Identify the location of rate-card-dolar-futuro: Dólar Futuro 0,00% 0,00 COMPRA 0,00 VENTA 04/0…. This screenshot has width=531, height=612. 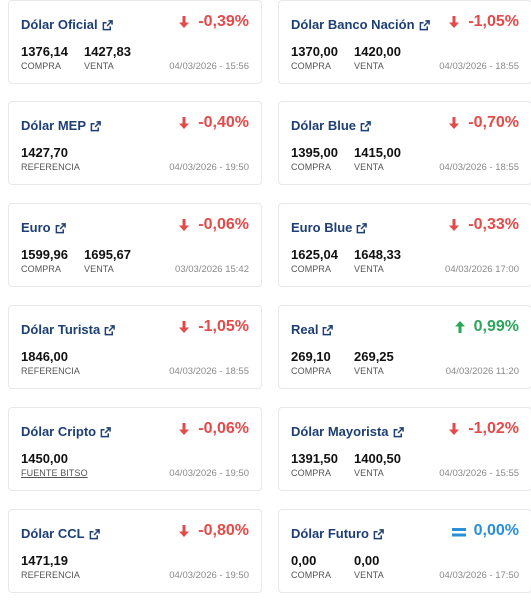
(404, 551).